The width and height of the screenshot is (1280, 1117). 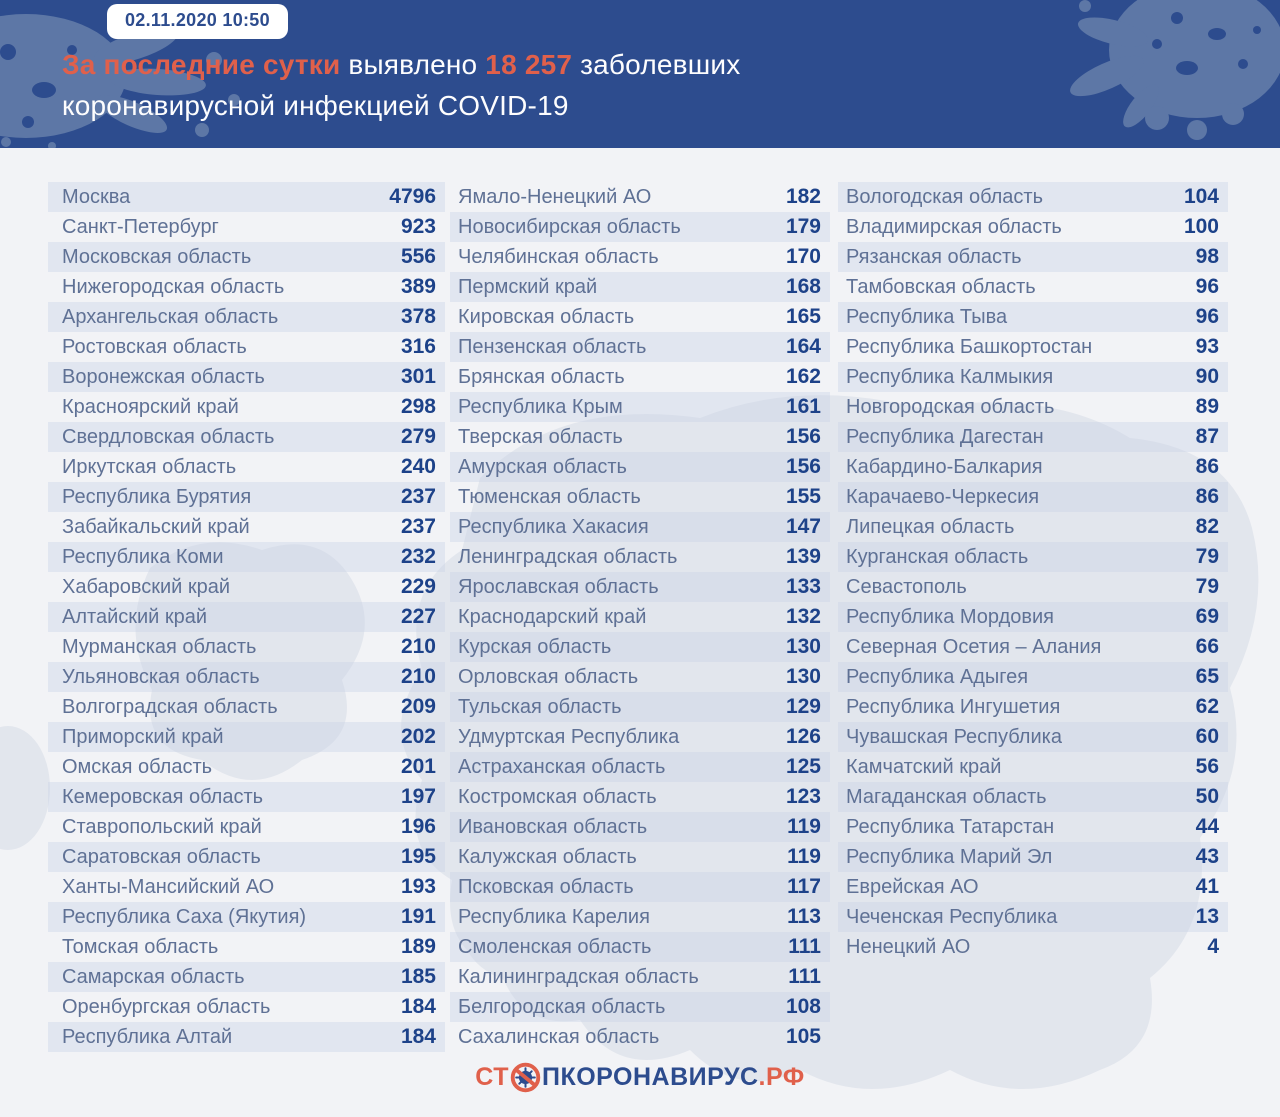 What do you see at coordinates (640, 377) in the screenshot?
I see `table-row: Брянская область 162` at bounding box center [640, 377].